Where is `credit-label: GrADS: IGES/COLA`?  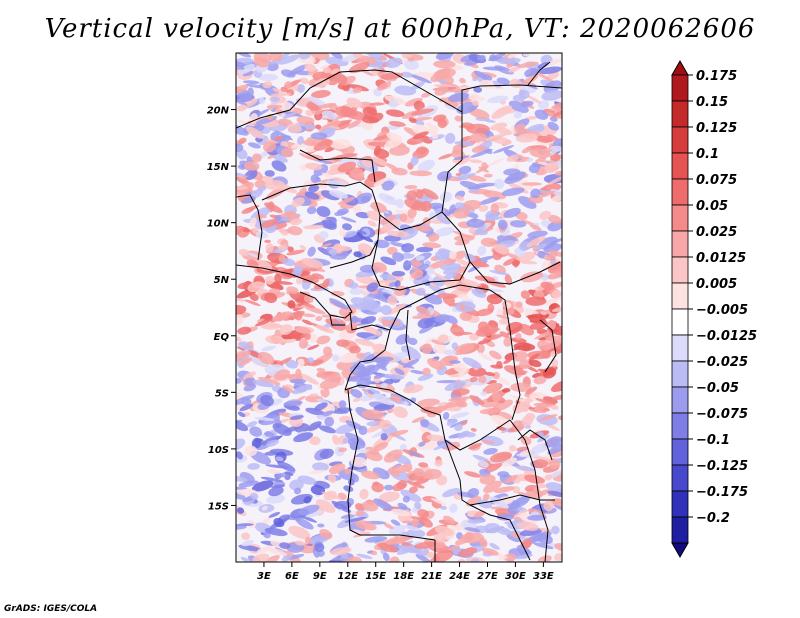
credit-label: GrADS: IGES/COLA is located at coordinates (51, 609).